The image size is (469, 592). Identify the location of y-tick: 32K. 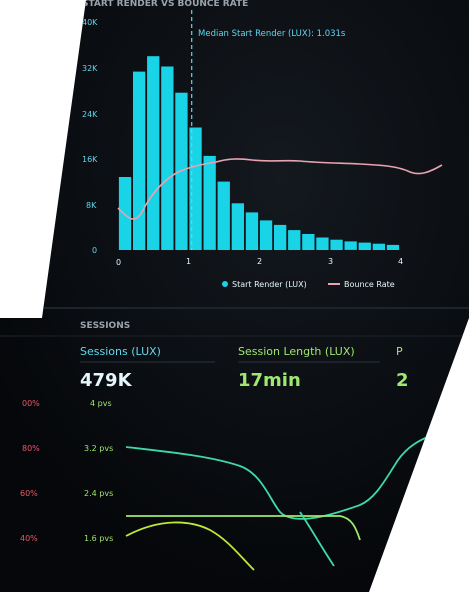
(90, 68).